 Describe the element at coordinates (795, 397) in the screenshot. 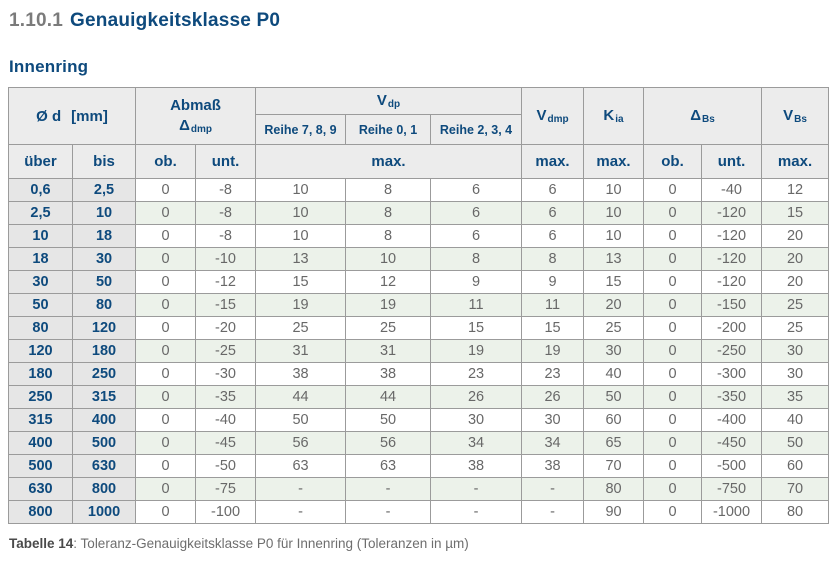

I see `tolerance-value-cell: 35` at that location.